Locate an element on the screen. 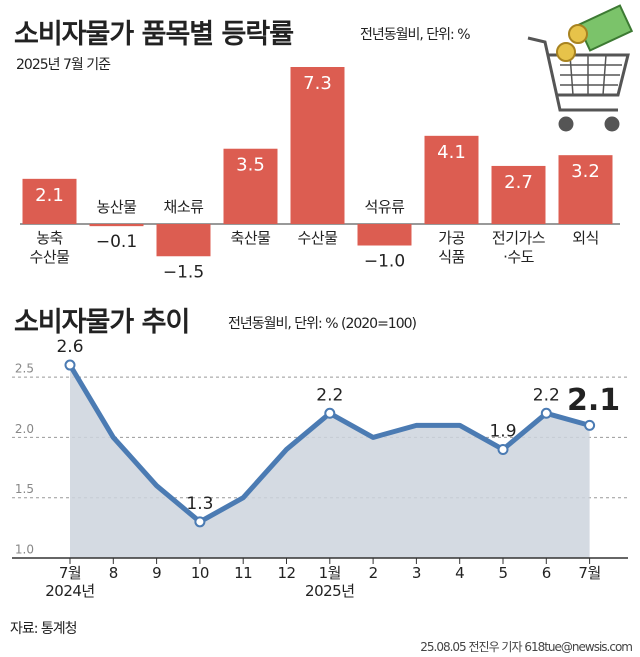  x-tick-label: 석유류 is located at coordinates (384, 207).